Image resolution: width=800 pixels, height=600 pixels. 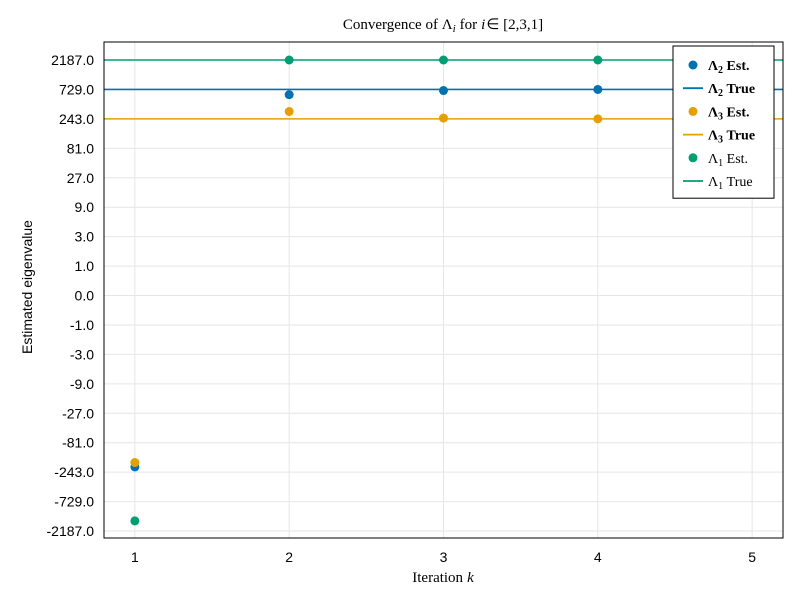 I want to click on legend-label: Λ2 True, so click(x=731, y=90).